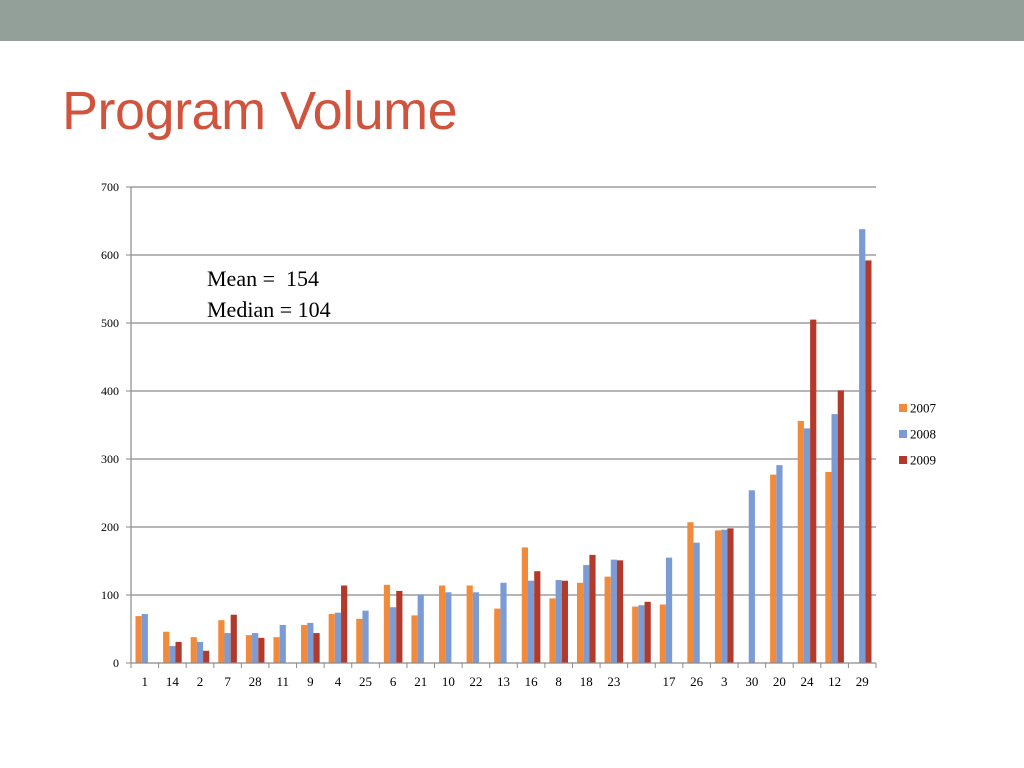  Describe the element at coordinates (255, 681) in the screenshot. I see `x-tick-label: 28` at that location.